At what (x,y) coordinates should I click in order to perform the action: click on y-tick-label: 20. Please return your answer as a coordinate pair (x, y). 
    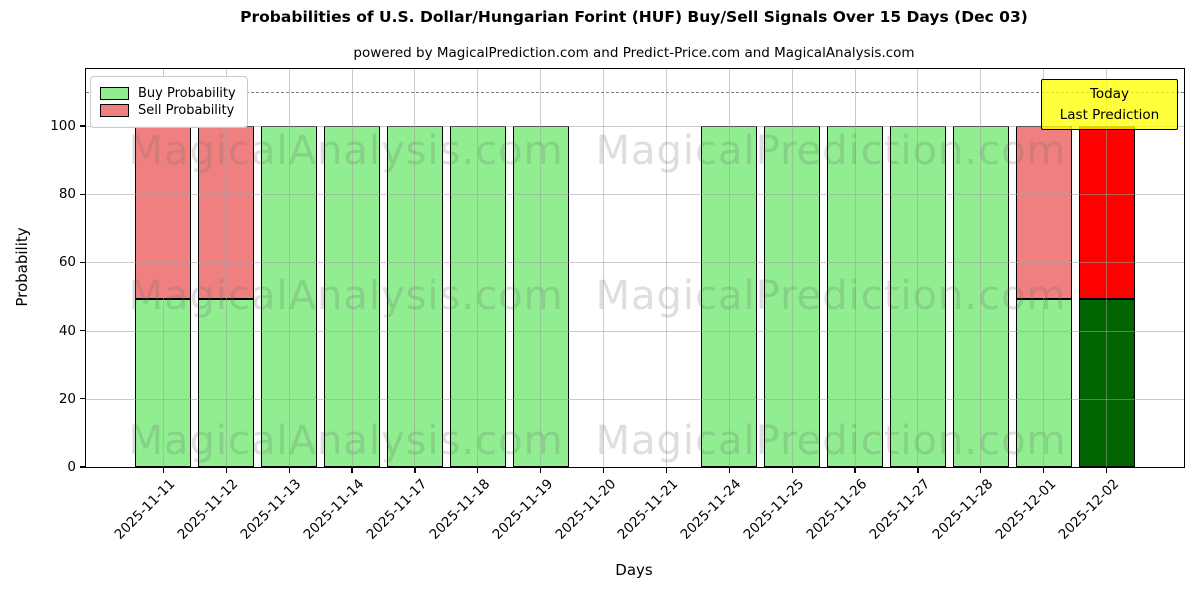
    Looking at the image, I should click on (67, 398).